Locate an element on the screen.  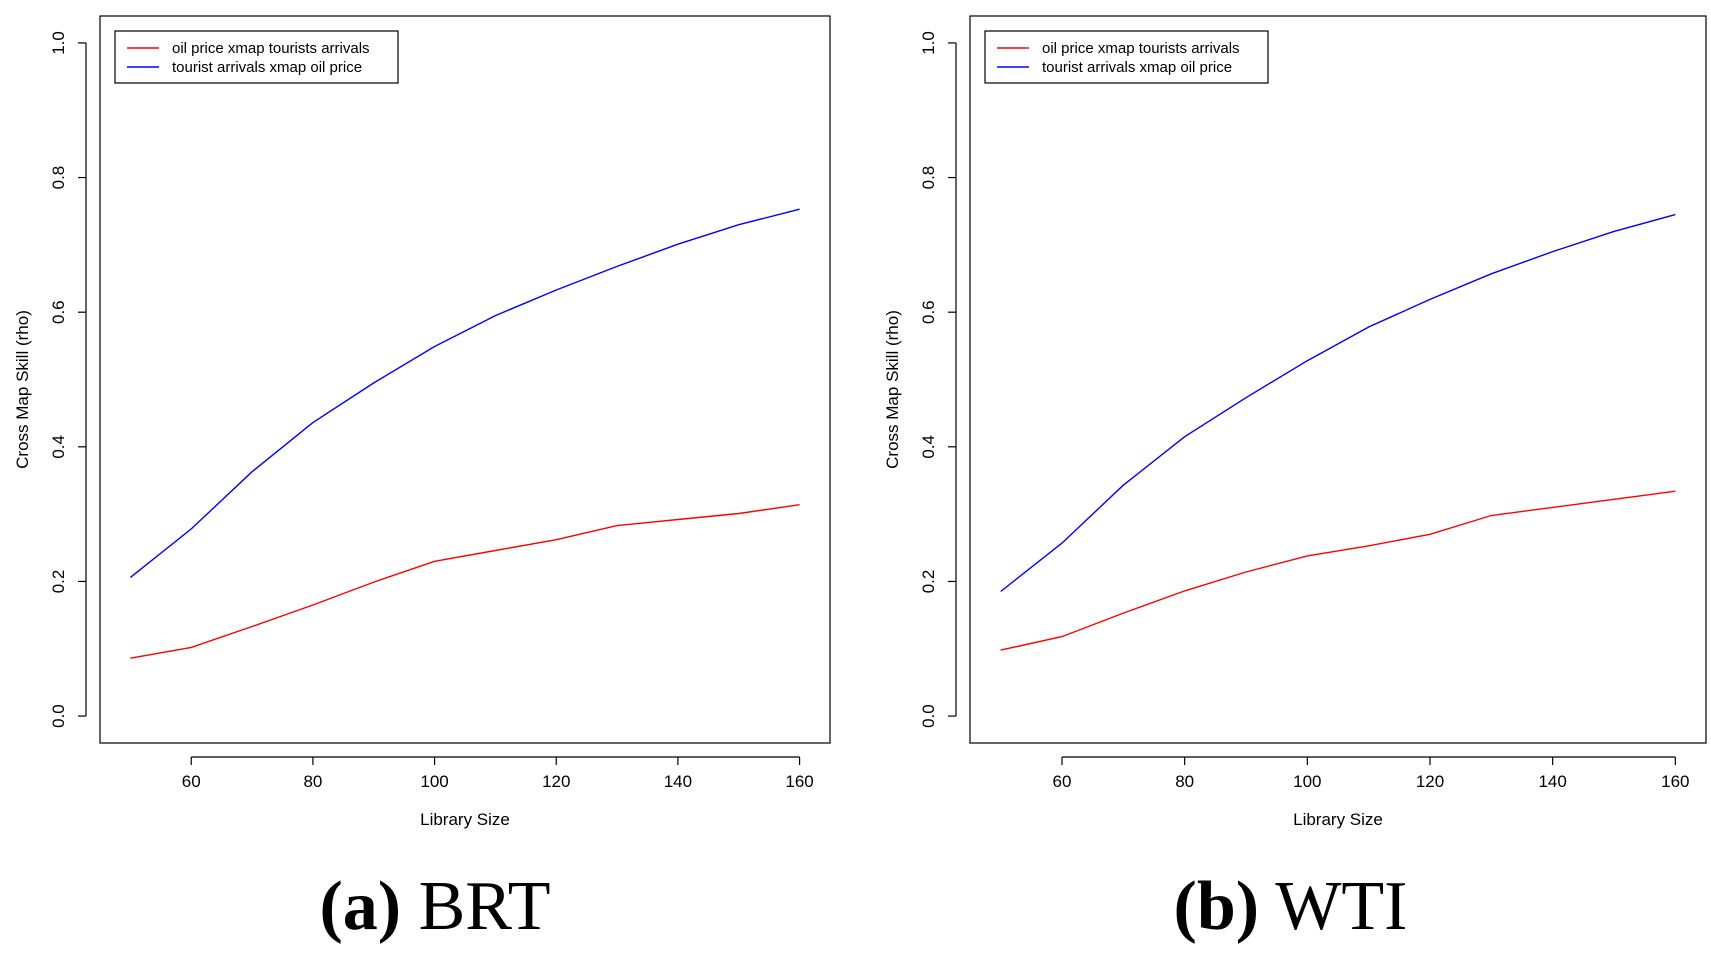
wti-x-tick-label: 100 is located at coordinates (1307, 781).